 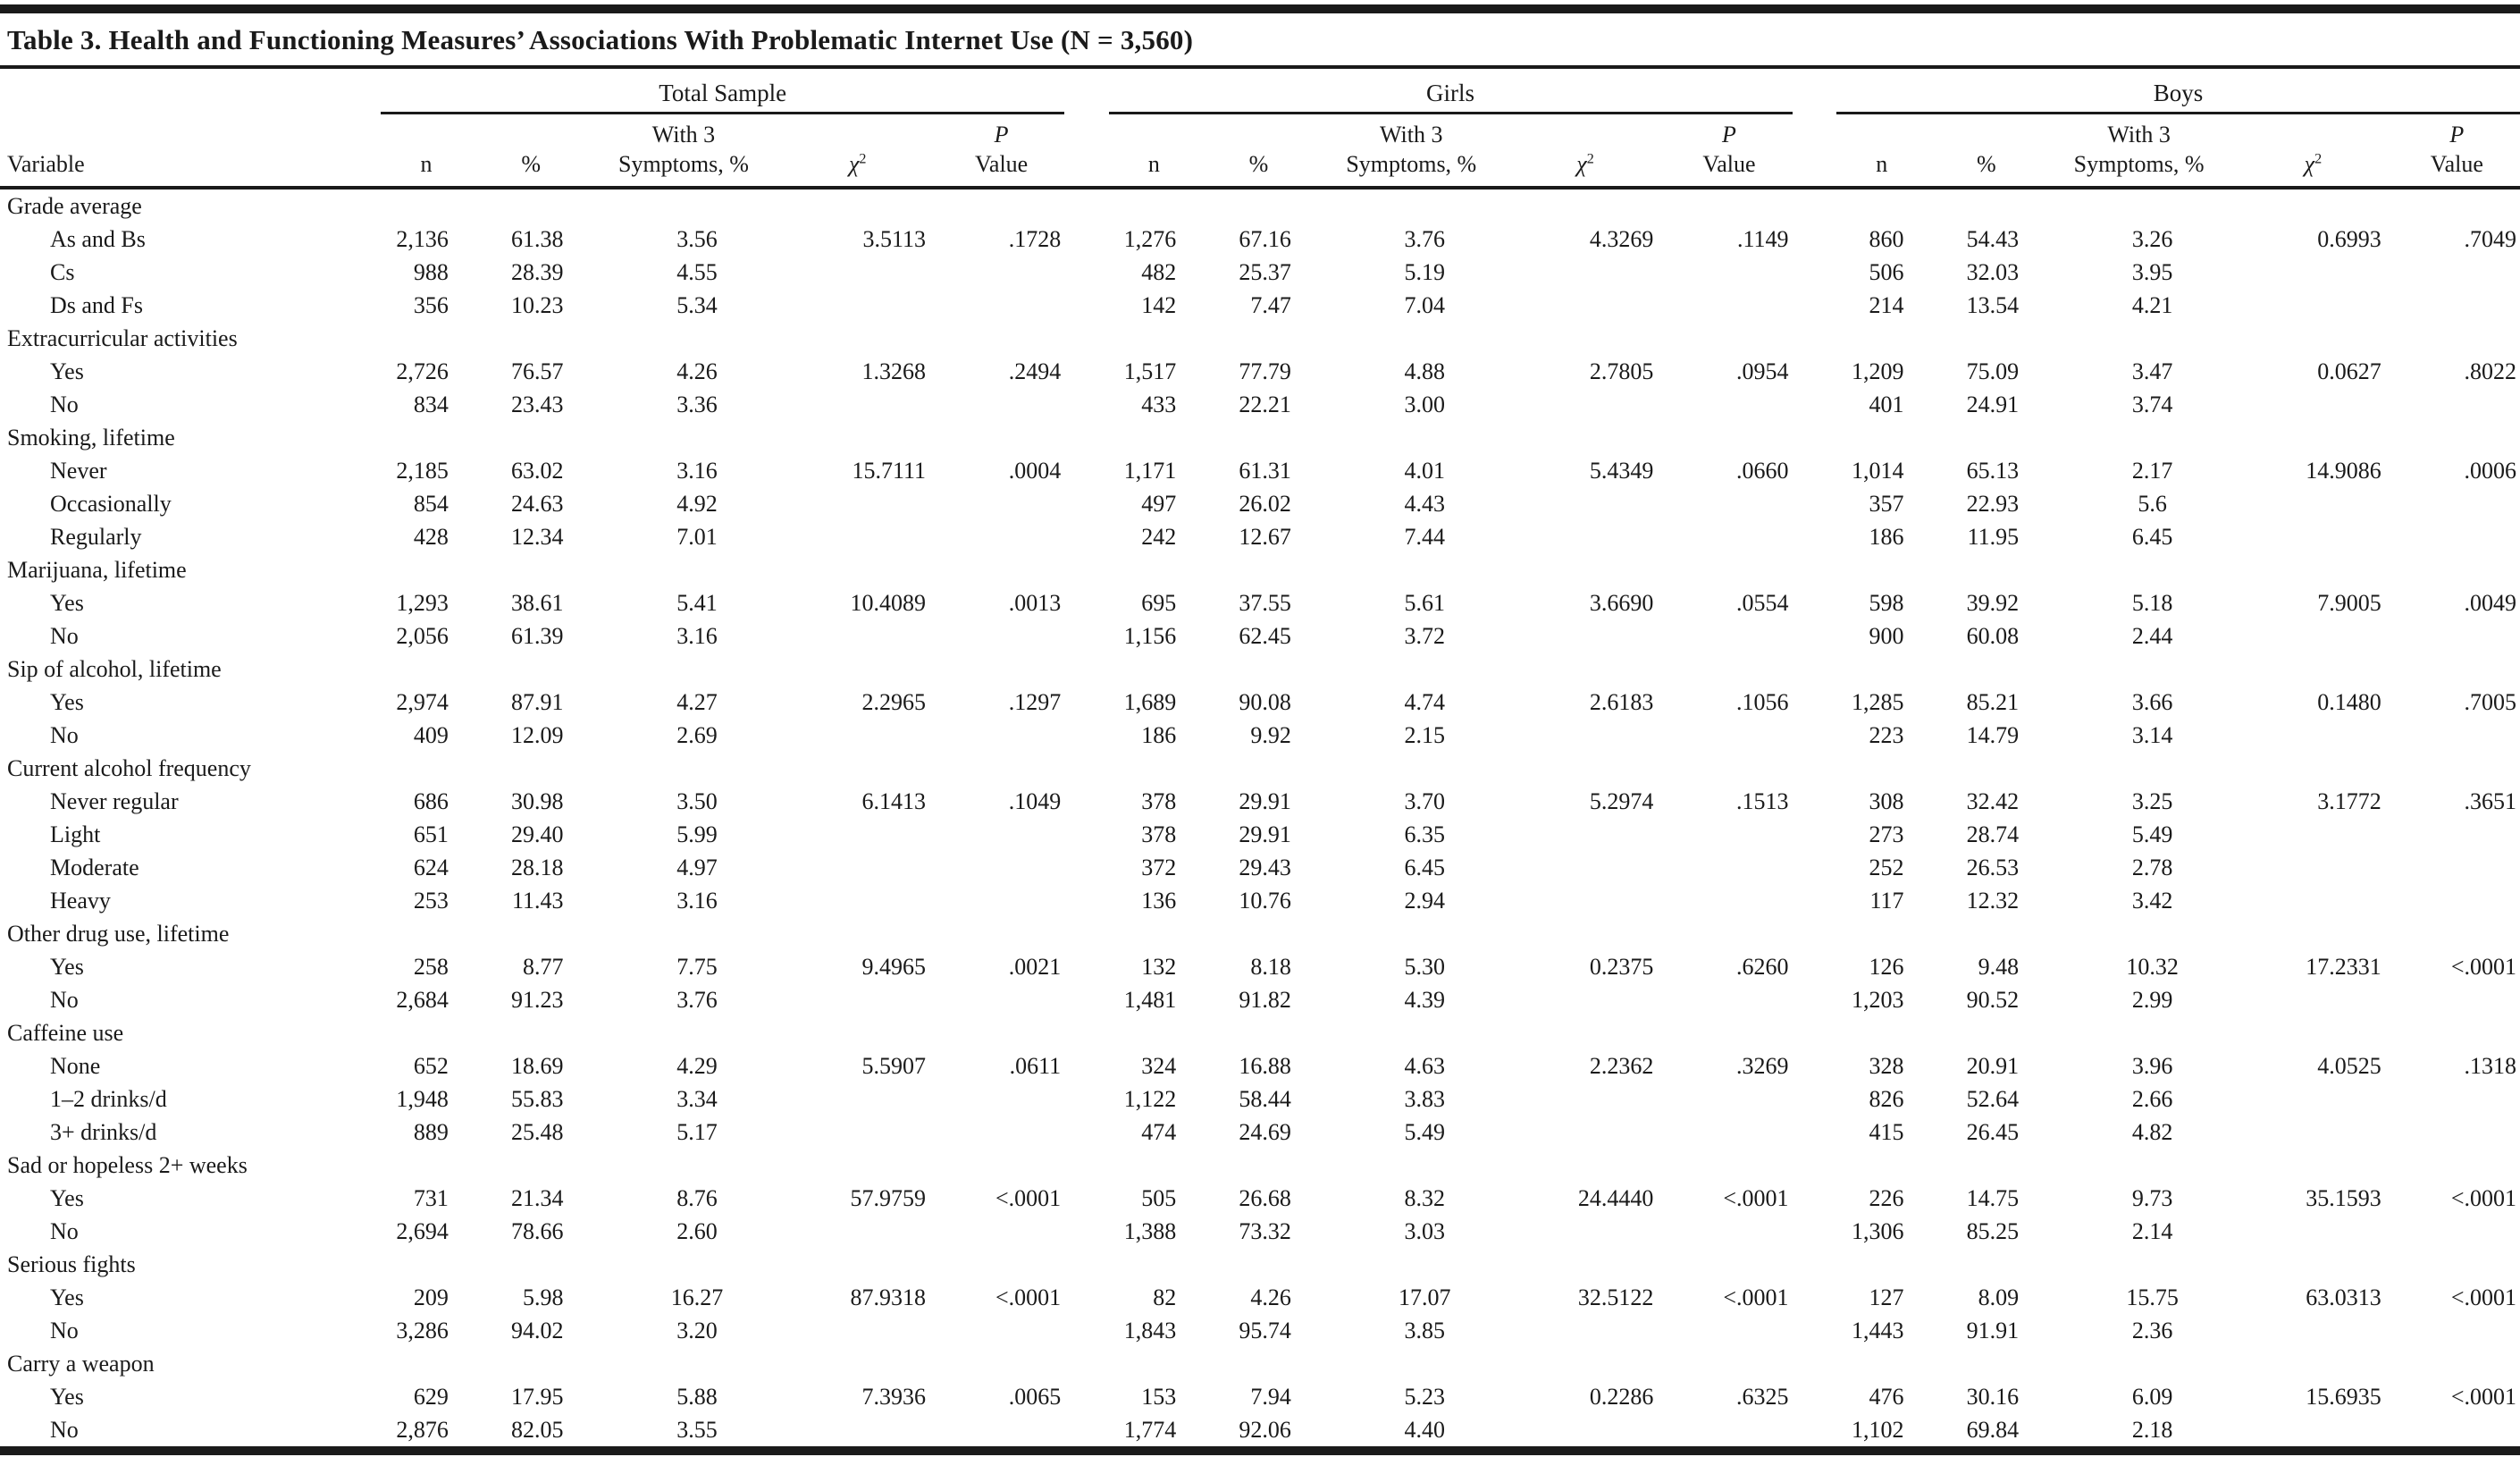 What do you see at coordinates (1425, 371) in the screenshot?
I see `girls-with3-symptoms: 4.88` at bounding box center [1425, 371].